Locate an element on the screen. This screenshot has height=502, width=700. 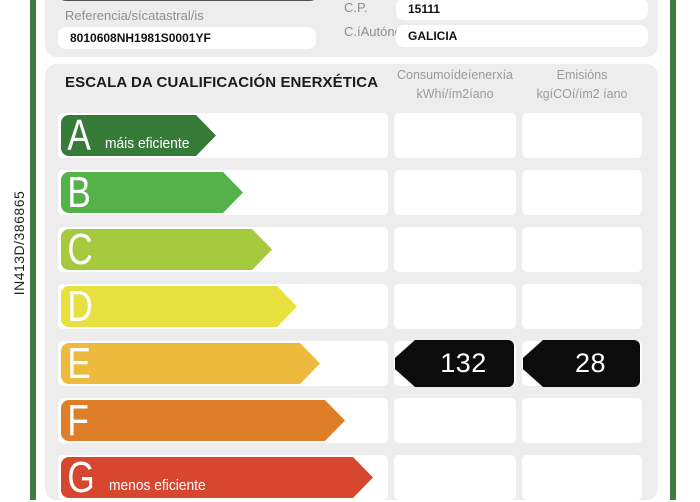
grade-letter-G: G is located at coordinates (81, 477).